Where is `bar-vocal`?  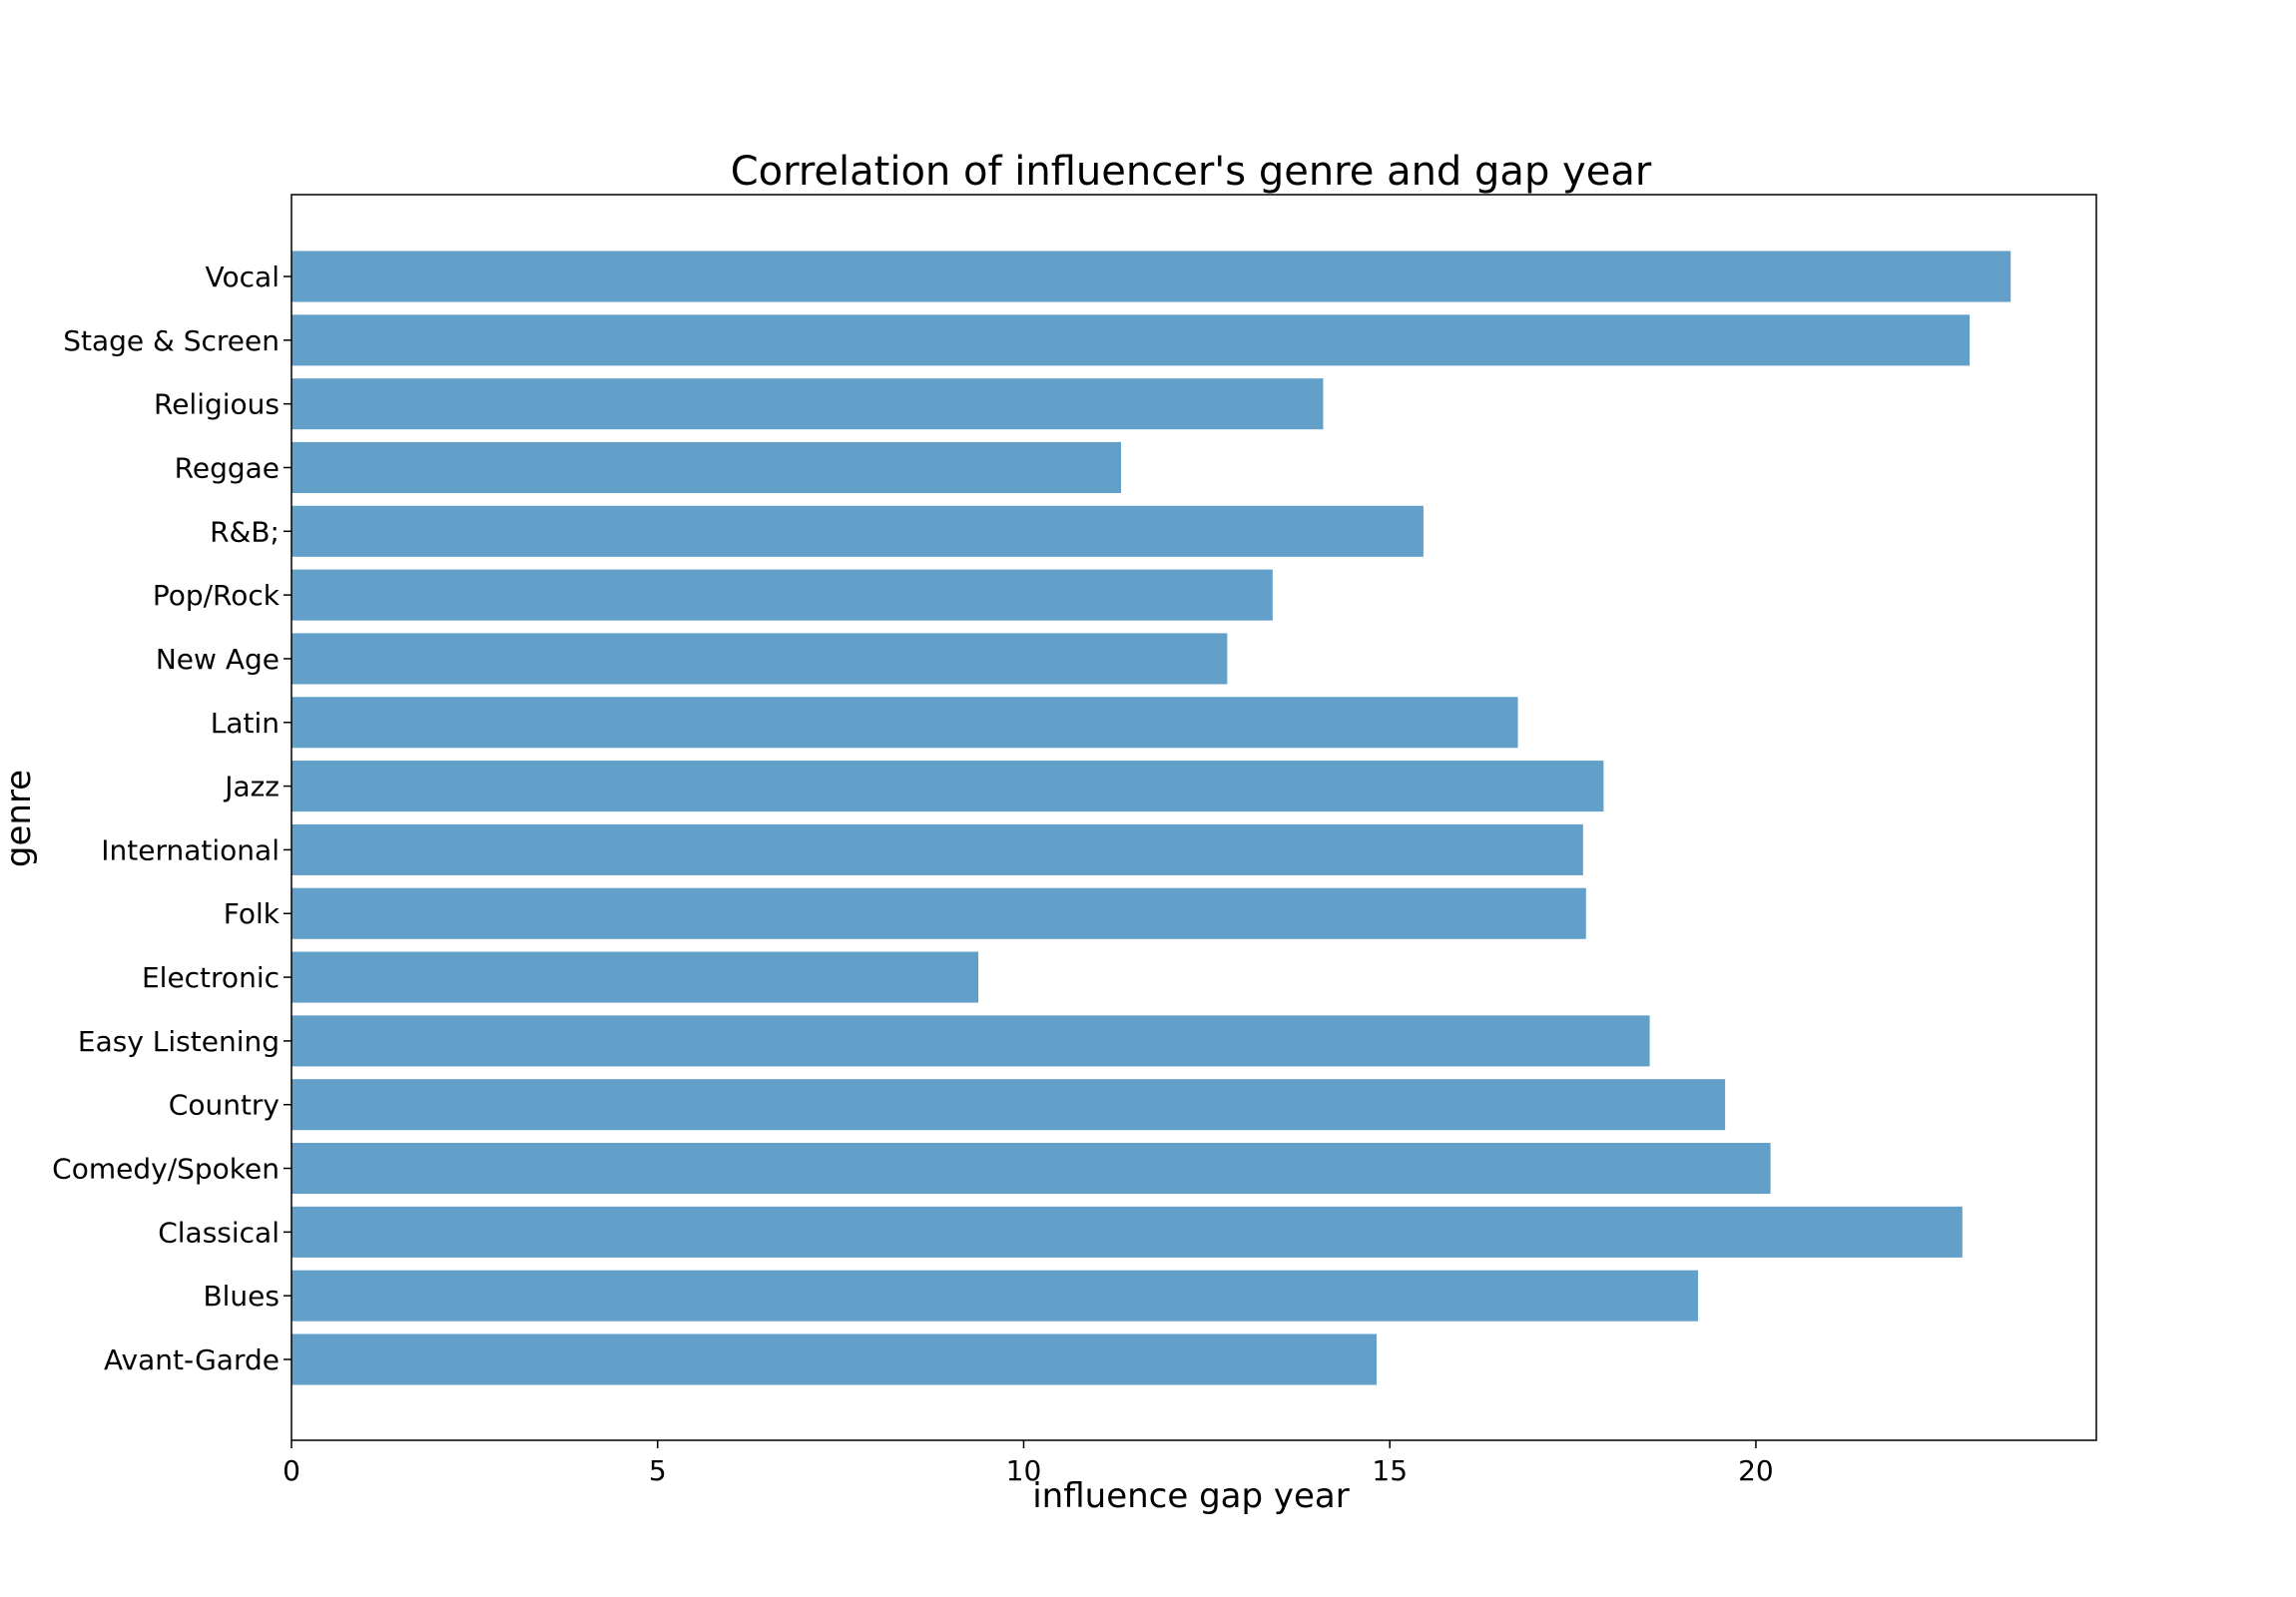 bar-vocal is located at coordinates (1151, 276).